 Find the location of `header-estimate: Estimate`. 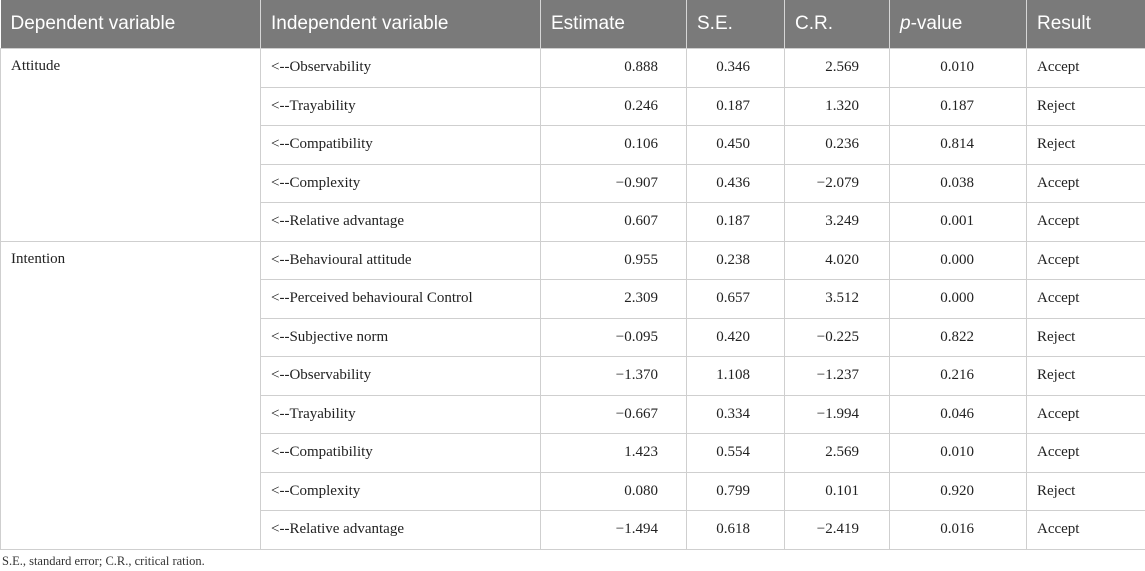

header-estimate: Estimate is located at coordinates (613, 24).